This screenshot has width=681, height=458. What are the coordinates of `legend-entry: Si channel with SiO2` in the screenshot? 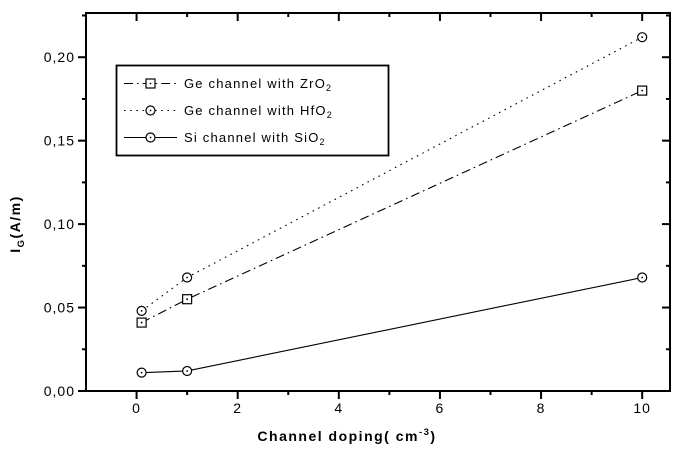 It's located at (225, 138).